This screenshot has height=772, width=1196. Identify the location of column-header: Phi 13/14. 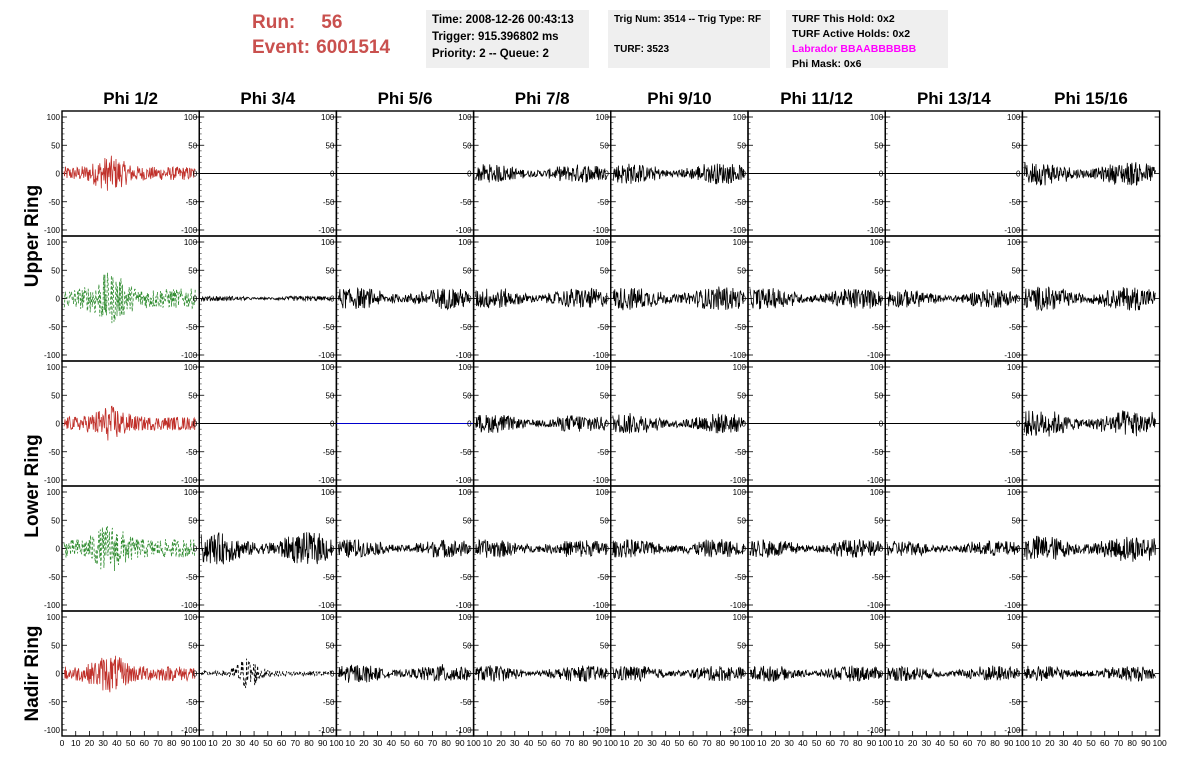
(954, 98).